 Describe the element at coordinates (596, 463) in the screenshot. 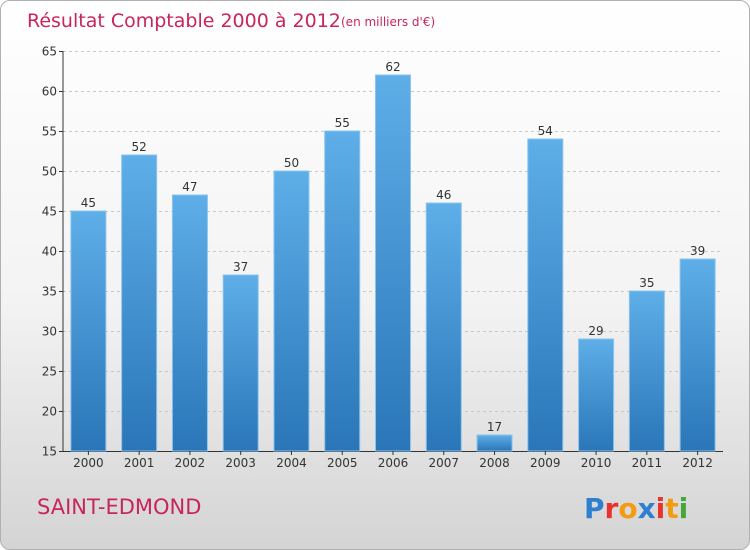

I see `x-tick-label: 2010` at that location.